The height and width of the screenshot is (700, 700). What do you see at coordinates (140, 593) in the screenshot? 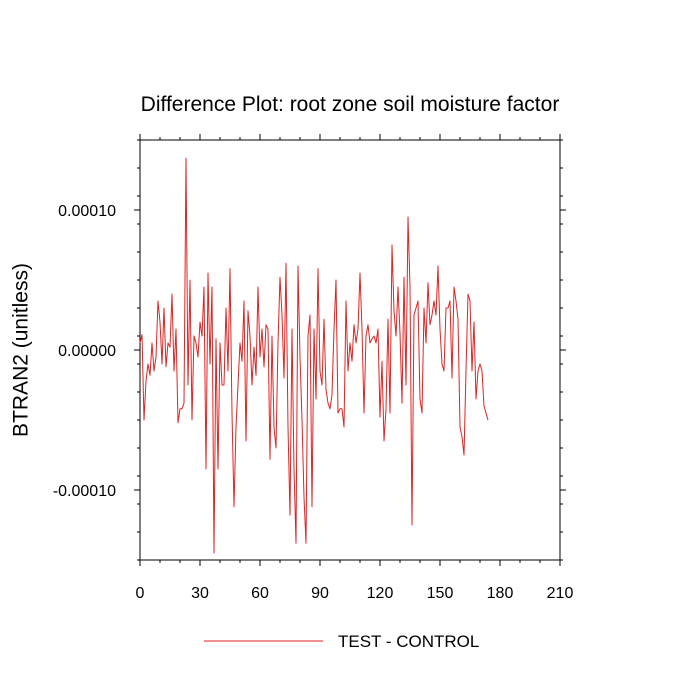
I see `x-tick-label: 0` at bounding box center [140, 593].